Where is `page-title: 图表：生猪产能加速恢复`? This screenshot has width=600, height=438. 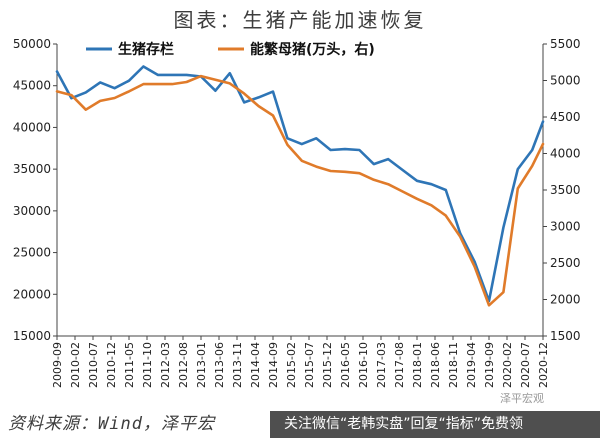
page-title: 图表：生猪产能加速恢复 is located at coordinates (300, 20).